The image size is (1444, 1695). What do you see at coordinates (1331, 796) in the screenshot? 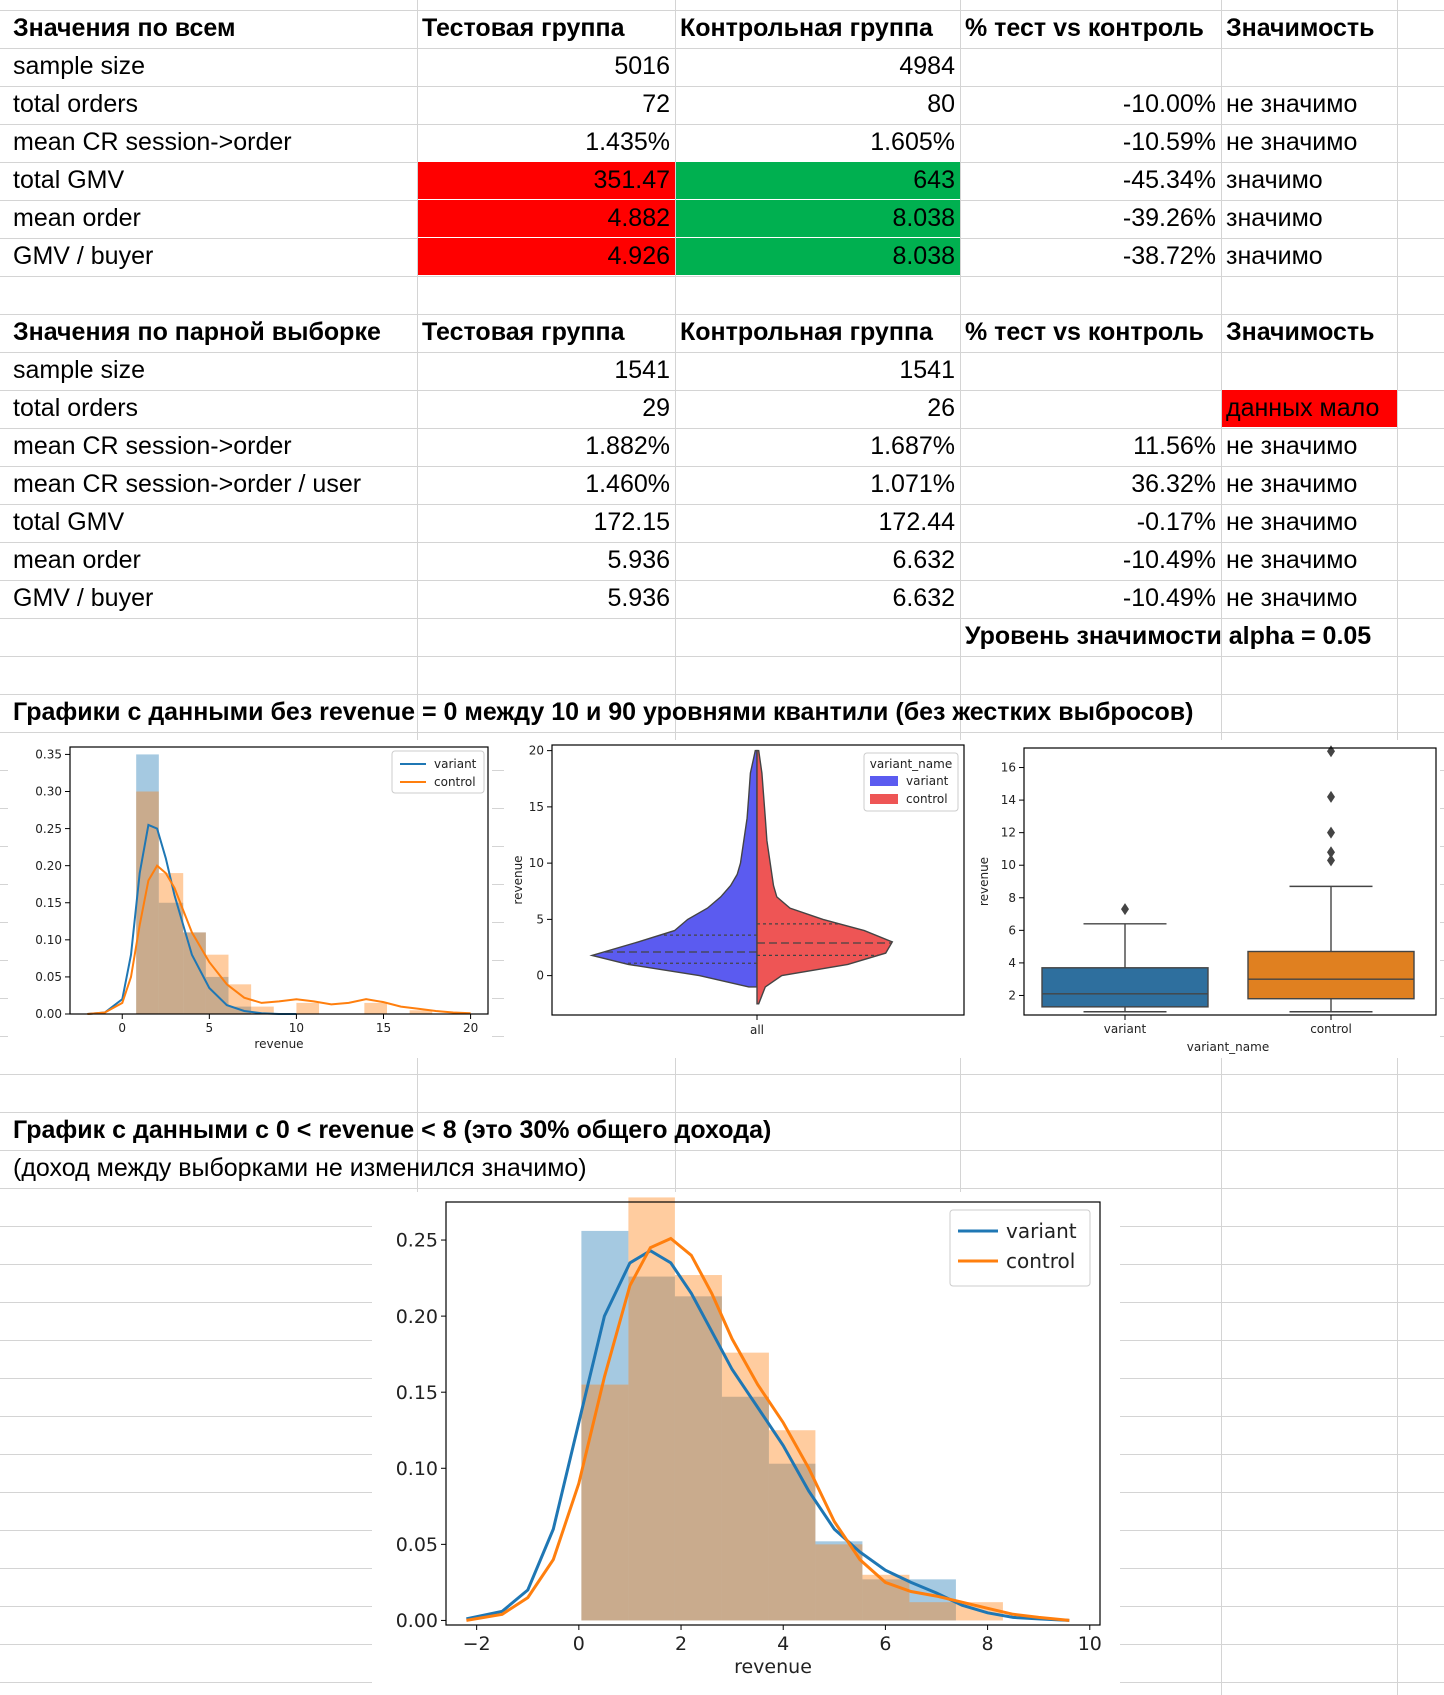
I see `box-outlier-control` at bounding box center [1331, 796].